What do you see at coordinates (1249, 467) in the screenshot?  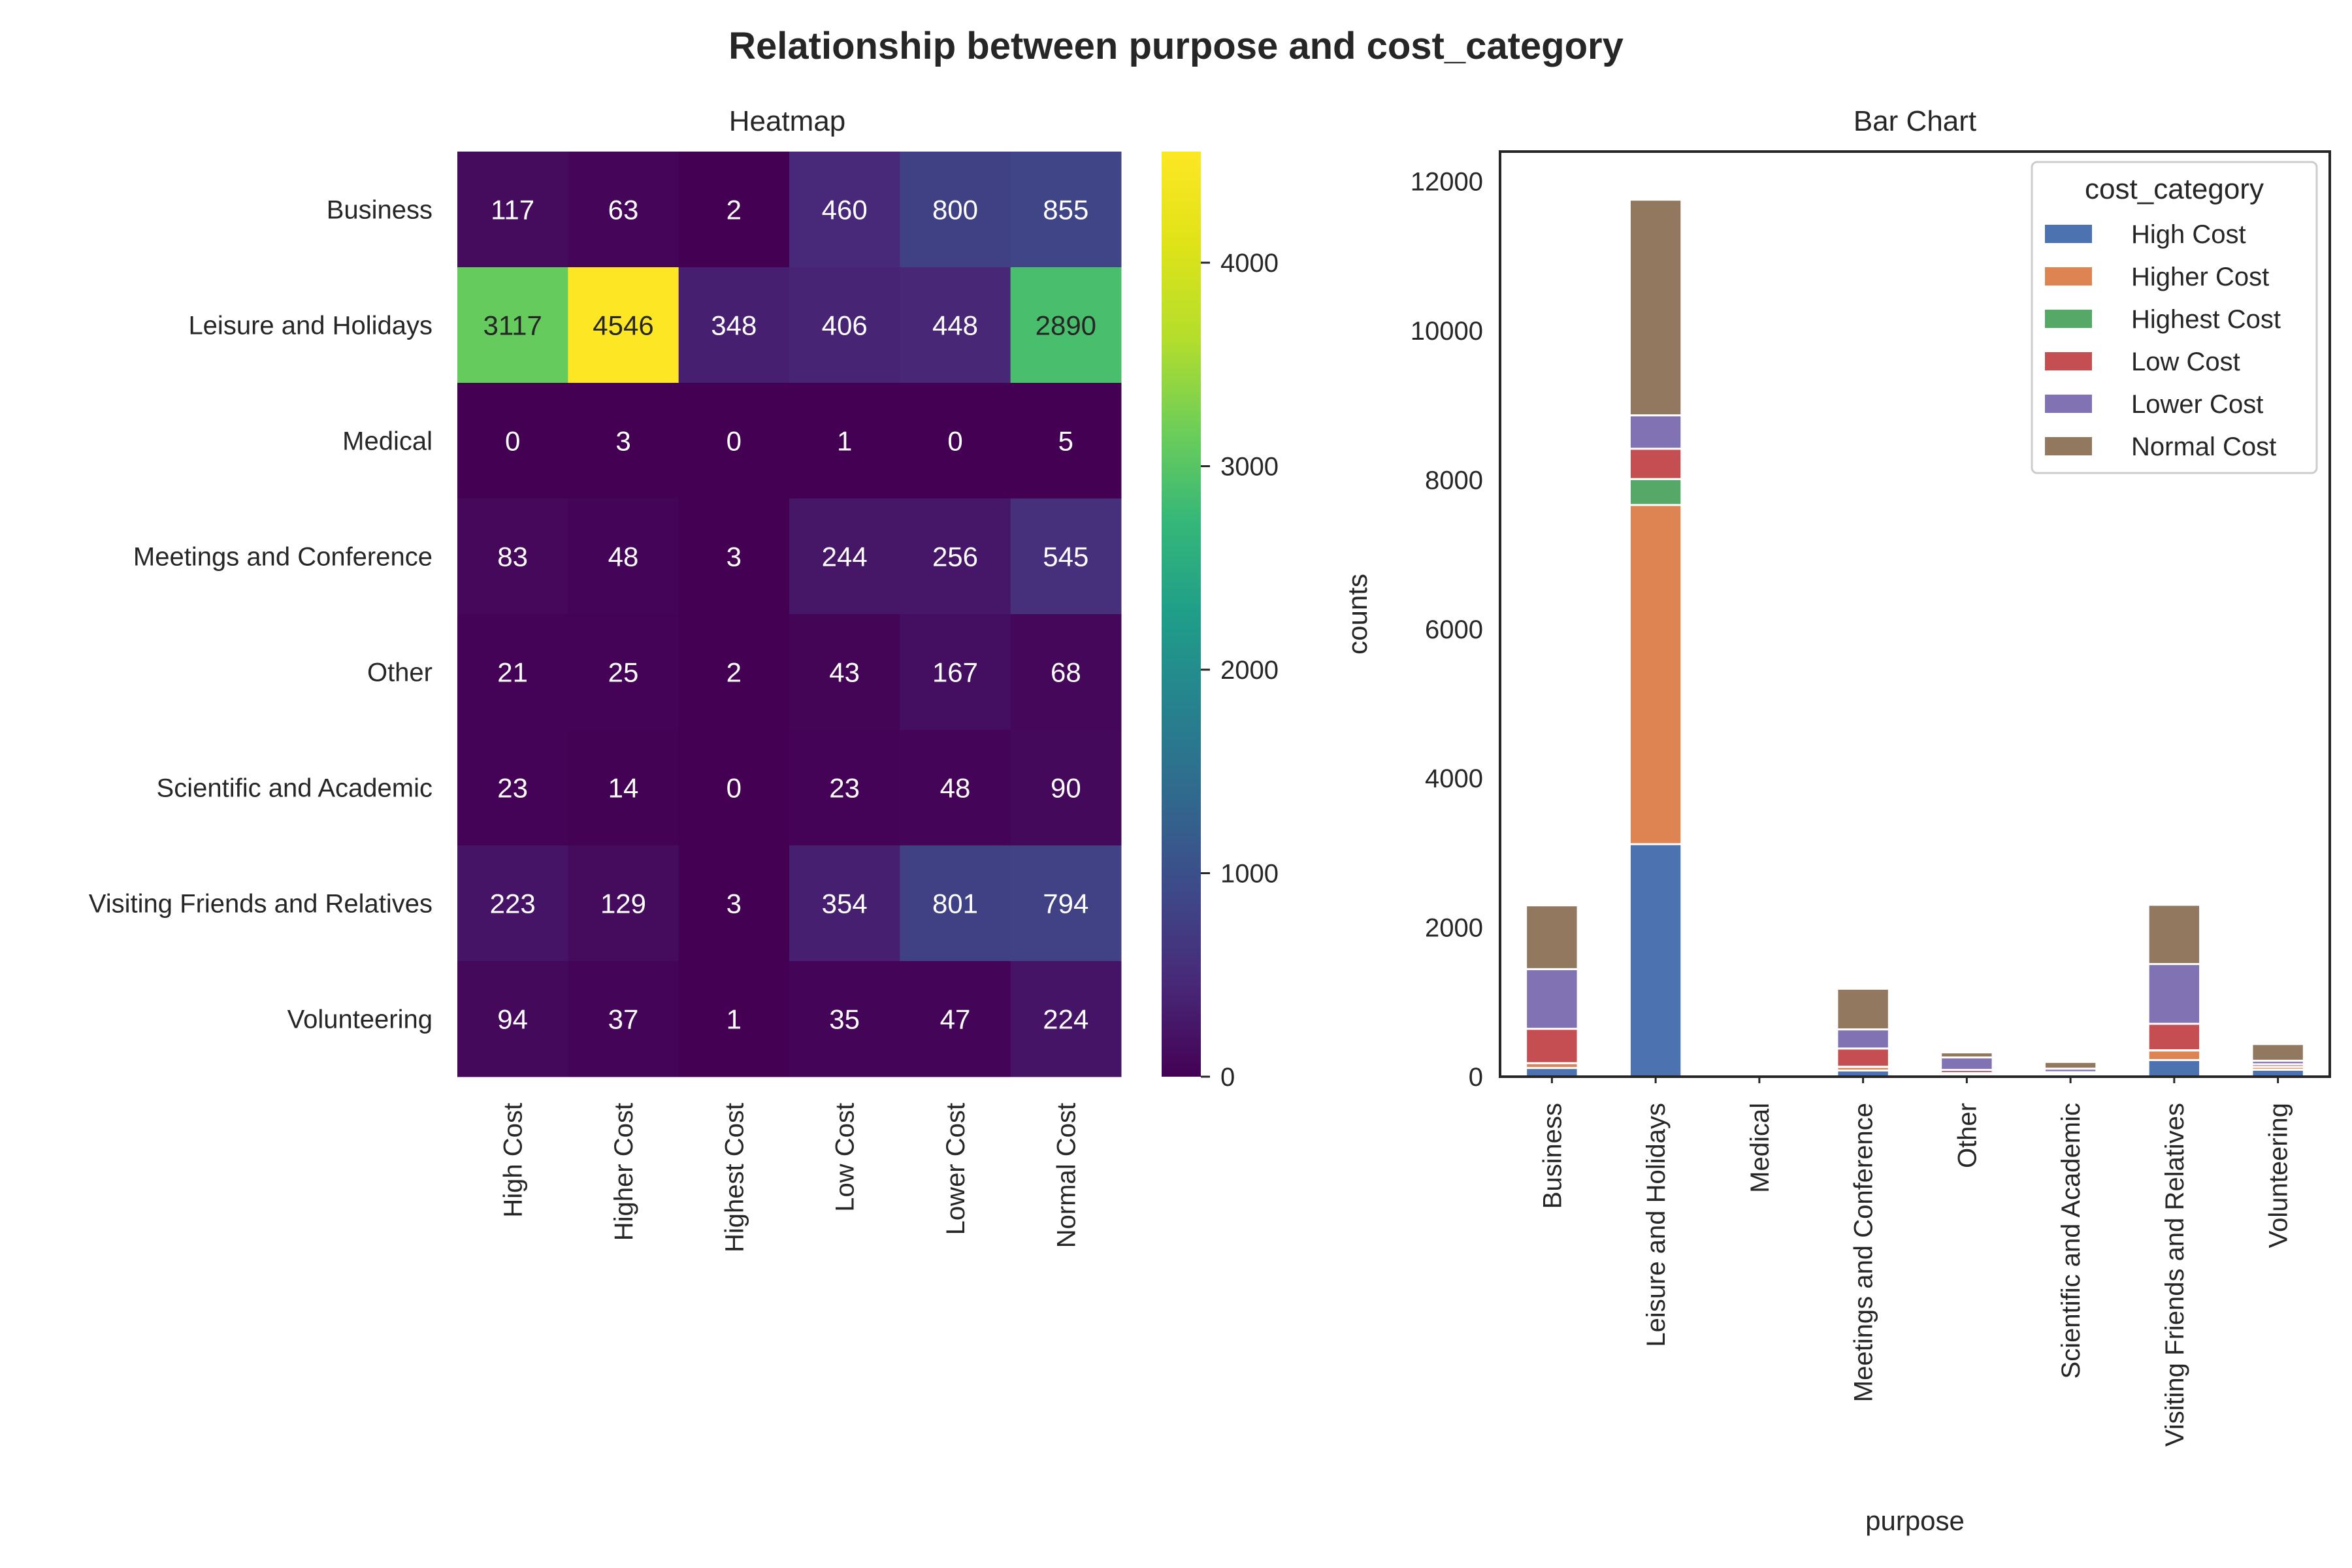 I see `colorbar-tick-label: 3000` at bounding box center [1249, 467].